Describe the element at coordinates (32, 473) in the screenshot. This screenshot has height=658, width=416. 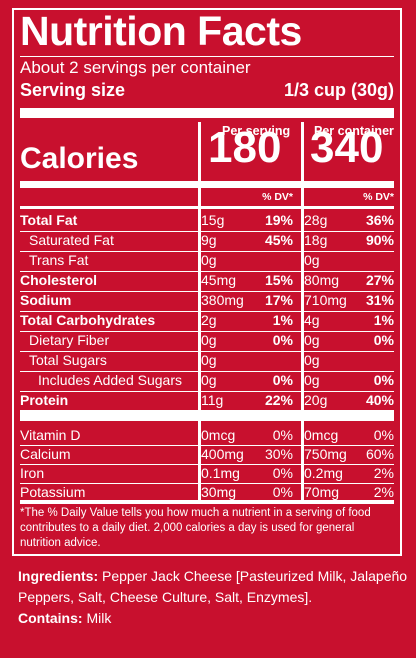
I see `vitamin-name: Iron` at that location.